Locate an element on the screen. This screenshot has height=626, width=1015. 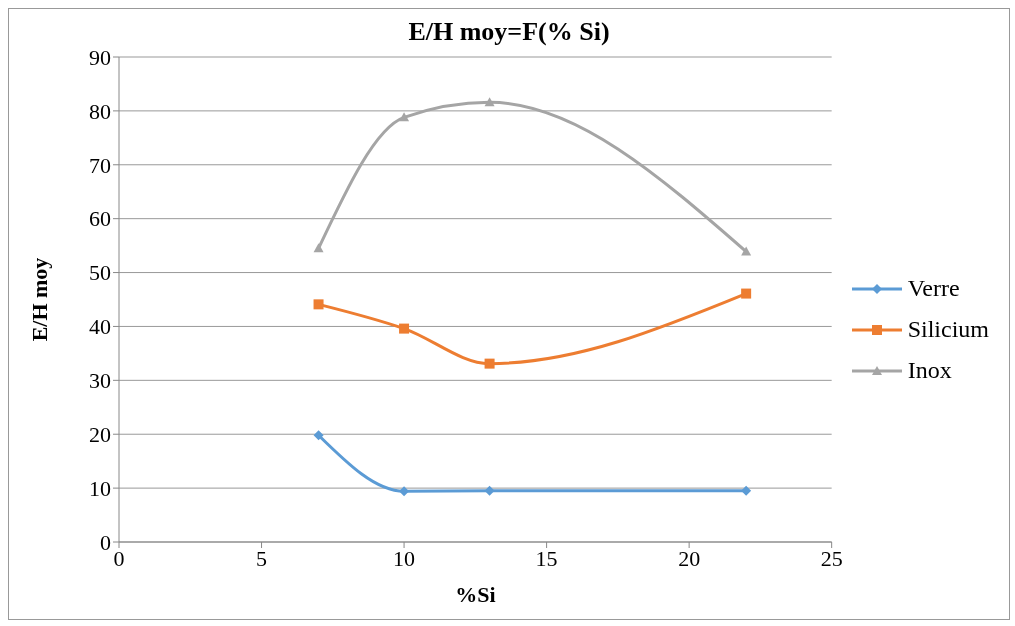
y-tick-label: 50 is located at coordinates (100, 273).